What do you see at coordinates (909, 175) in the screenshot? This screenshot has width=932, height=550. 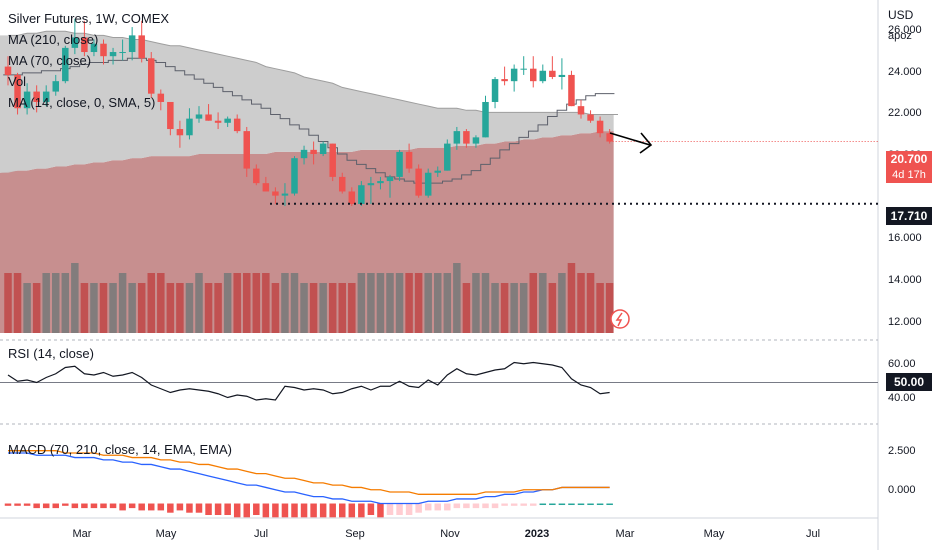 I see `last-price-countdown: 4d 17h` at bounding box center [909, 175].